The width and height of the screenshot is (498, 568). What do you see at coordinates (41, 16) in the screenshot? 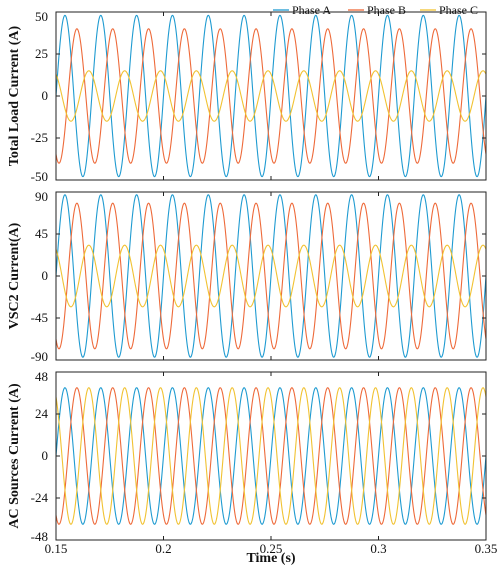
I see `y-tick-label: 50` at bounding box center [41, 16].